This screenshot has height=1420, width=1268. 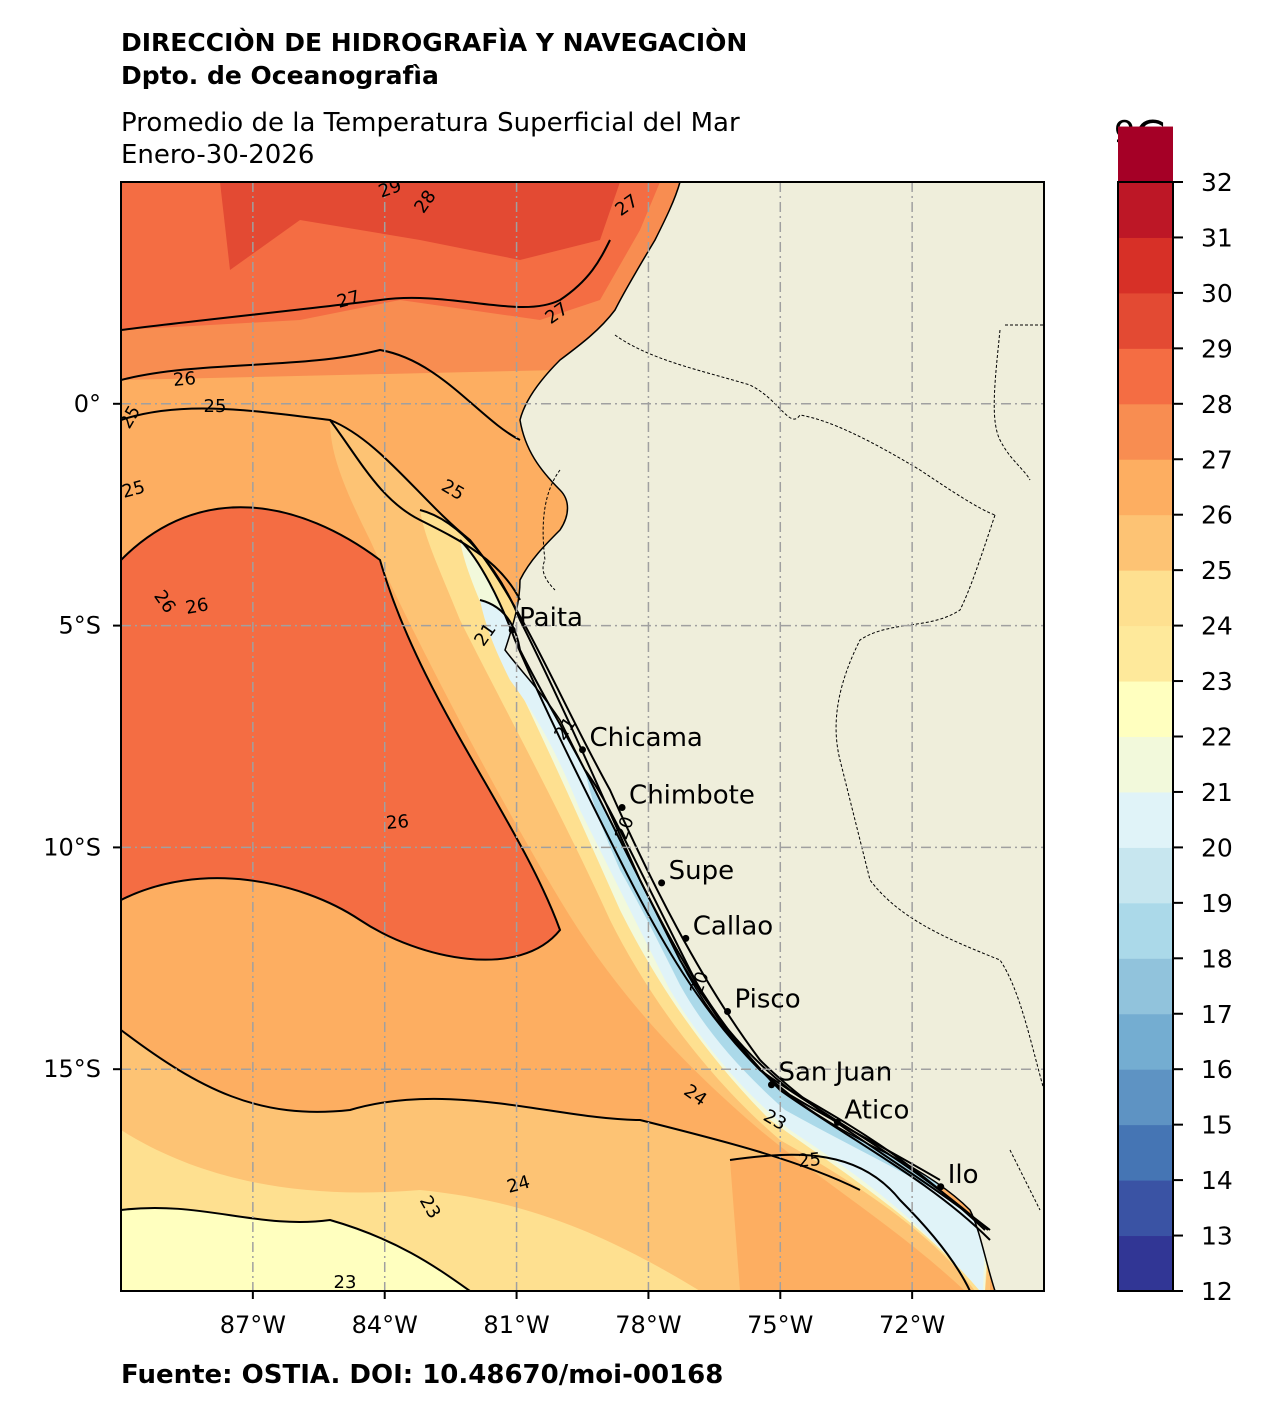 I want to click on colorbar-tick-label: 30, so click(x=1217, y=293).